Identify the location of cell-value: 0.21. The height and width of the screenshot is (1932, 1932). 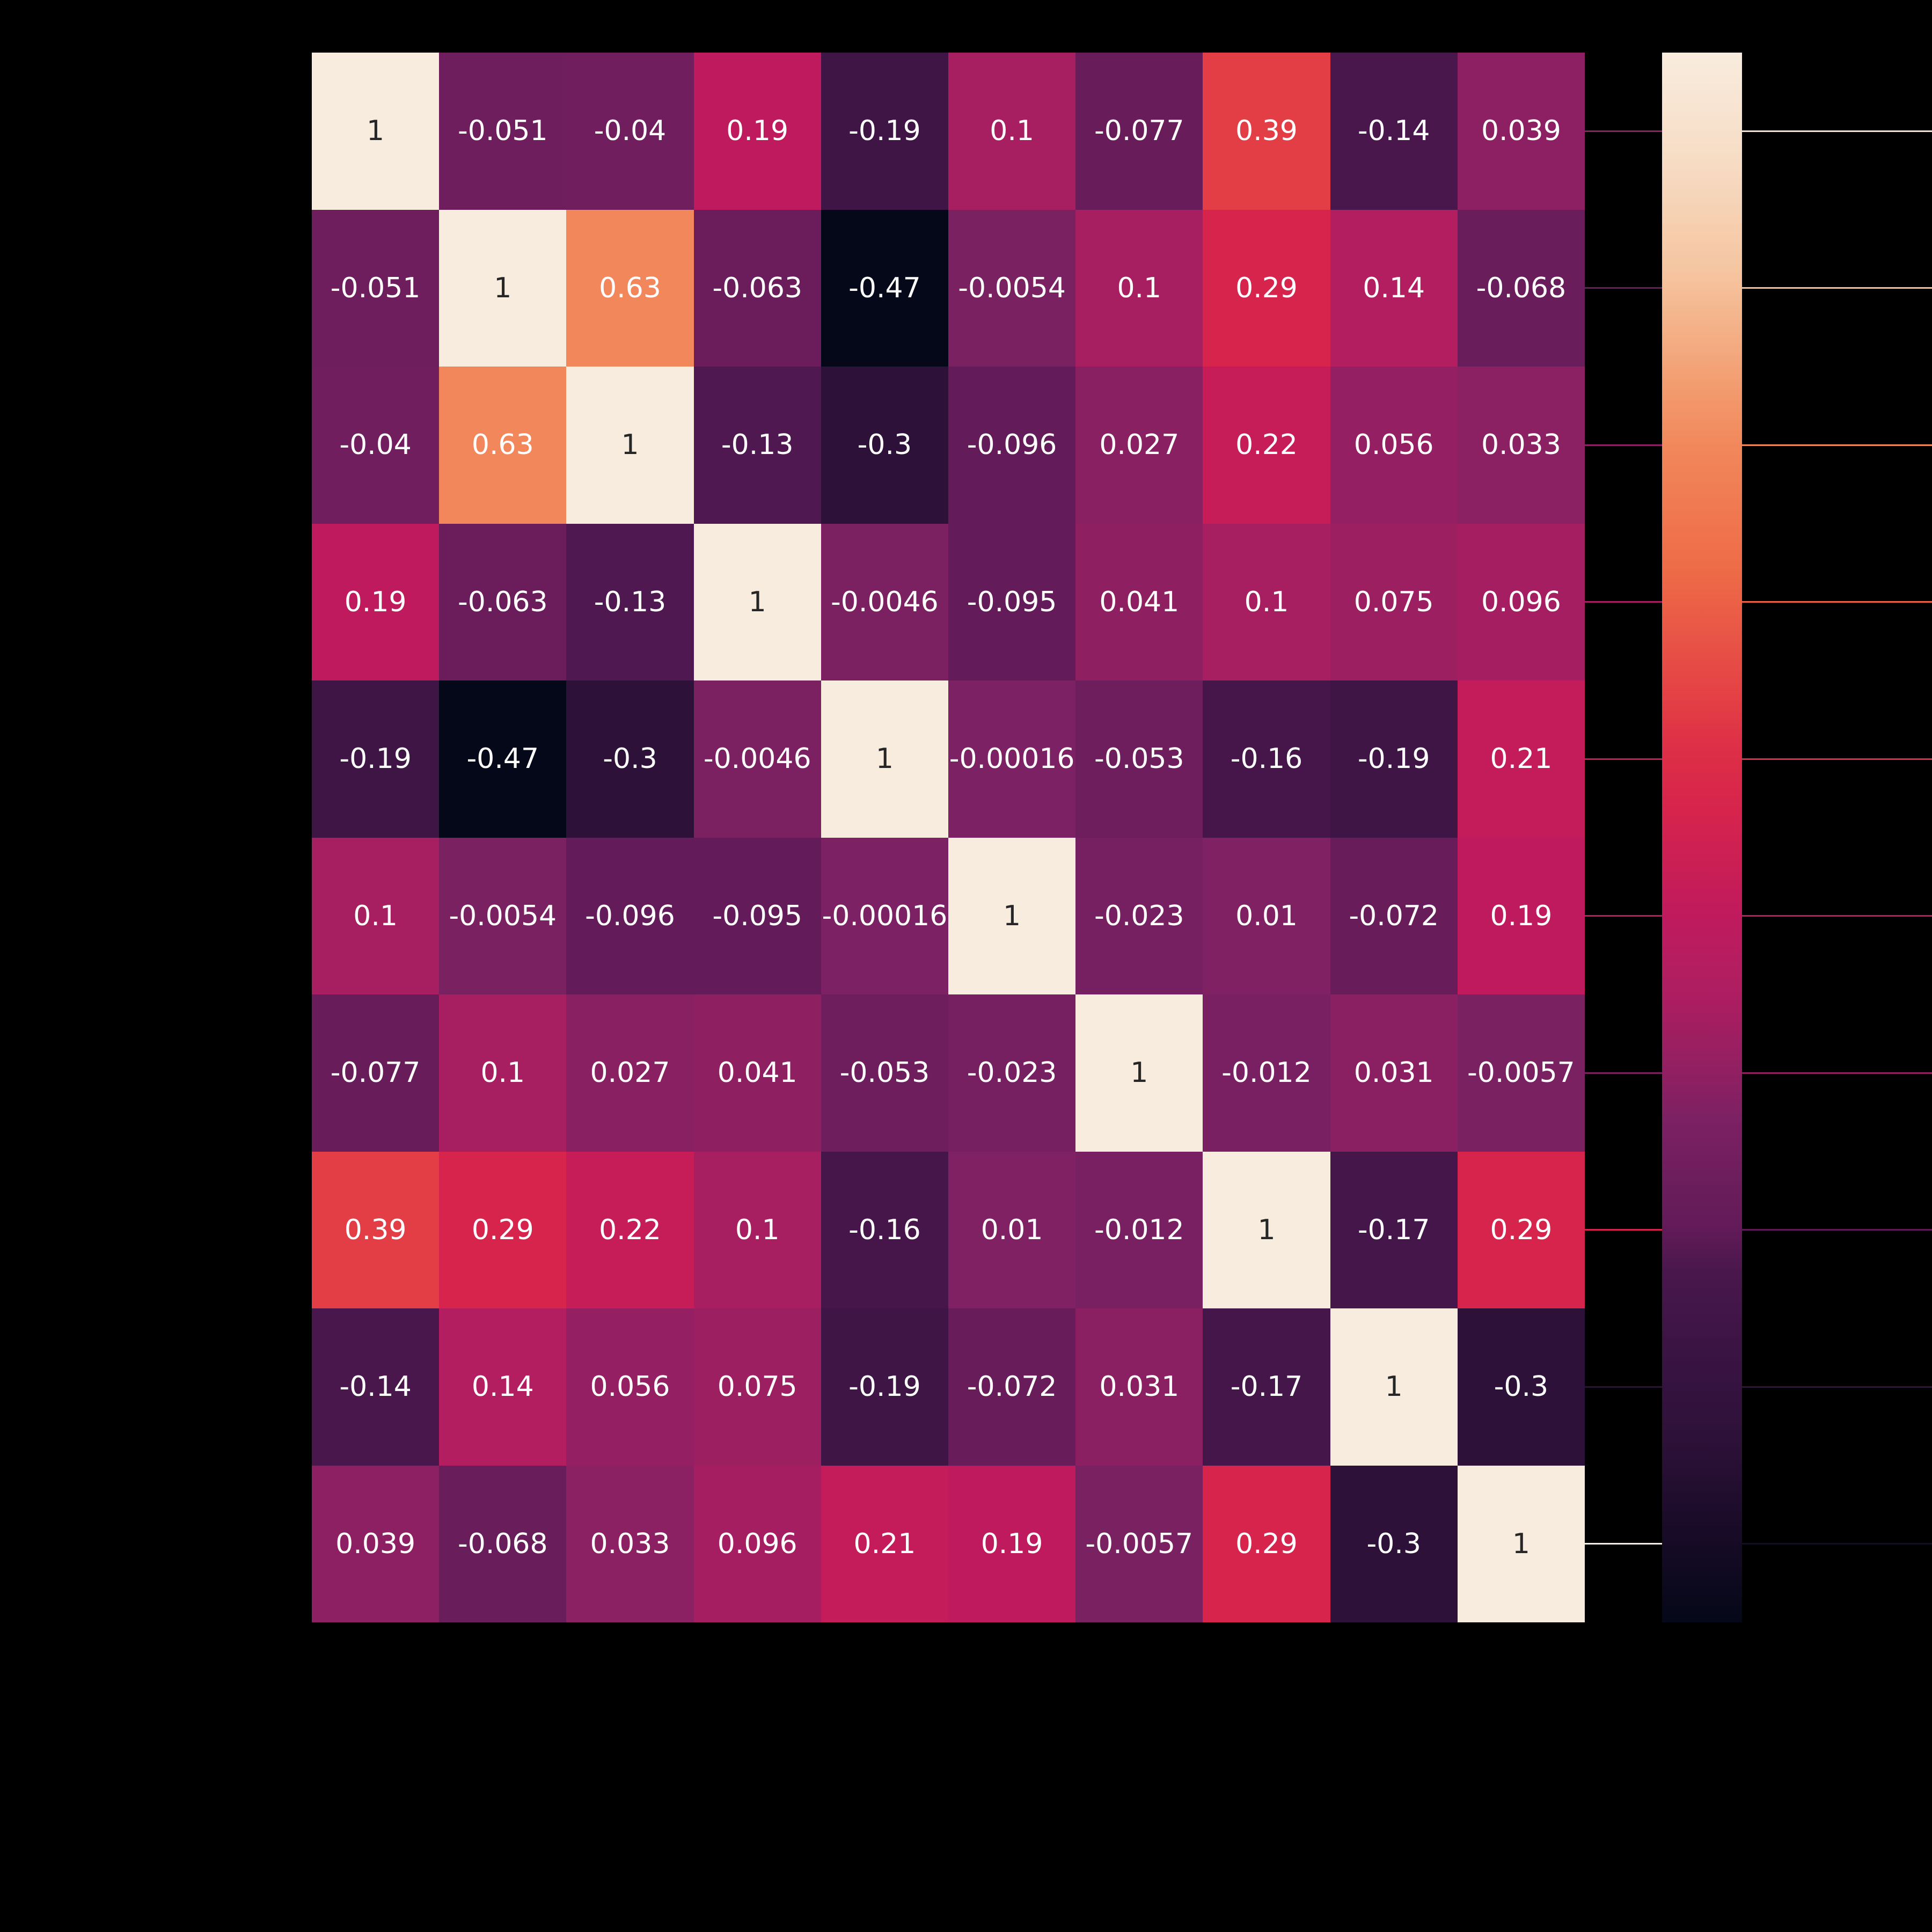
(1521, 759).